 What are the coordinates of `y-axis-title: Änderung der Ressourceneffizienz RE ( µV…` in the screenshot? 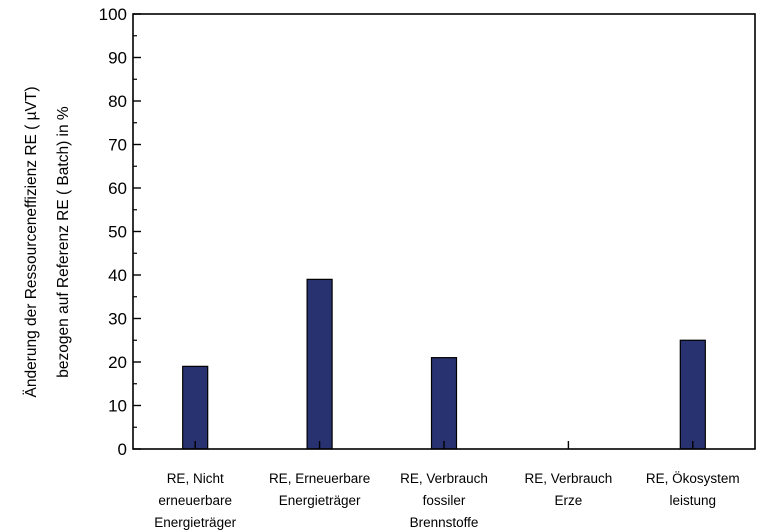 It's located at (47, 241).